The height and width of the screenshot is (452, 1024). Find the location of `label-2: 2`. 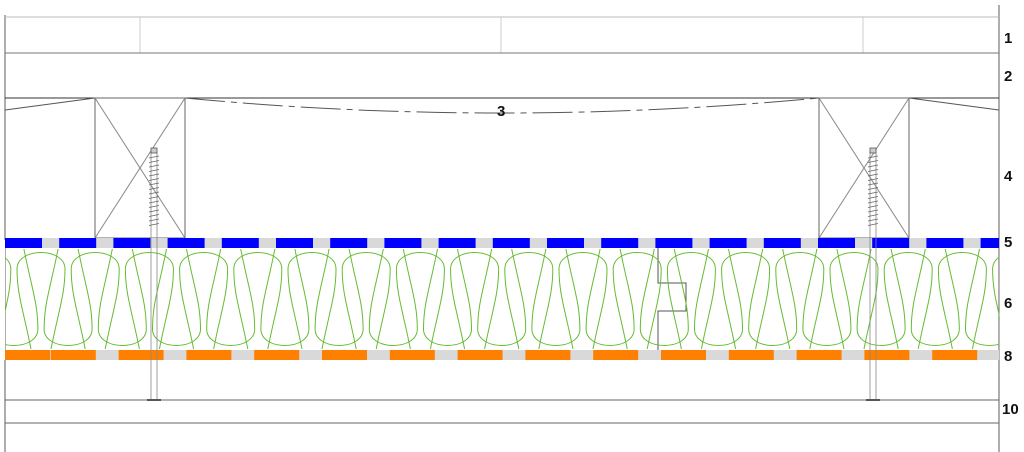

label-2: 2 is located at coordinates (1008, 76).